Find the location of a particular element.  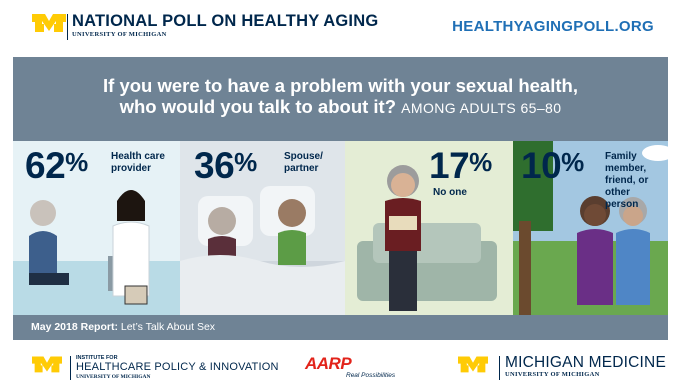

stat-percent: 10% is located at coordinates (552, 165).